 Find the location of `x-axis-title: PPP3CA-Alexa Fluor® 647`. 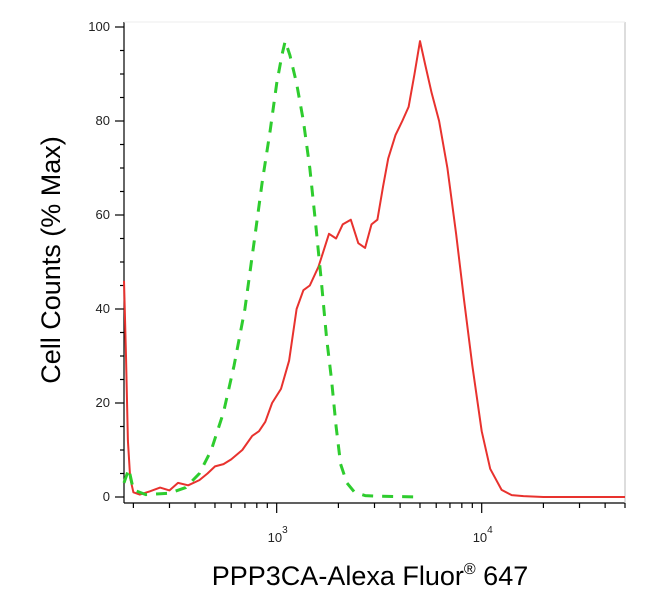

x-axis-title: PPP3CA-Alexa Fluor® 647 is located at coordinates (370, 576).